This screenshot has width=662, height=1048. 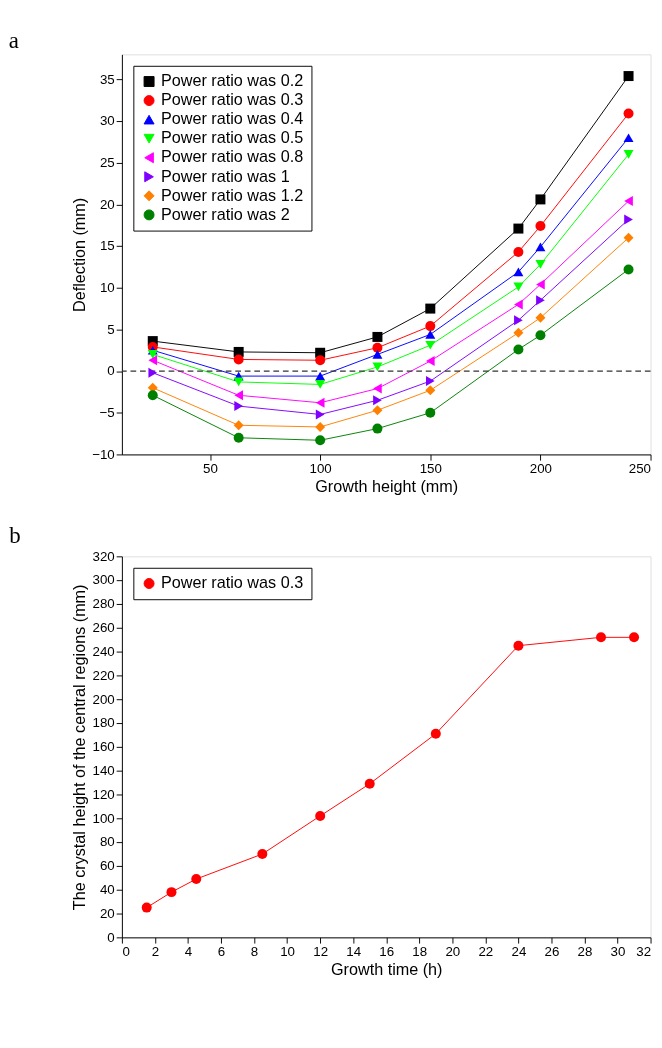 I want to click on legend-label: Power ratio was 2, so click(x=225, y=213).